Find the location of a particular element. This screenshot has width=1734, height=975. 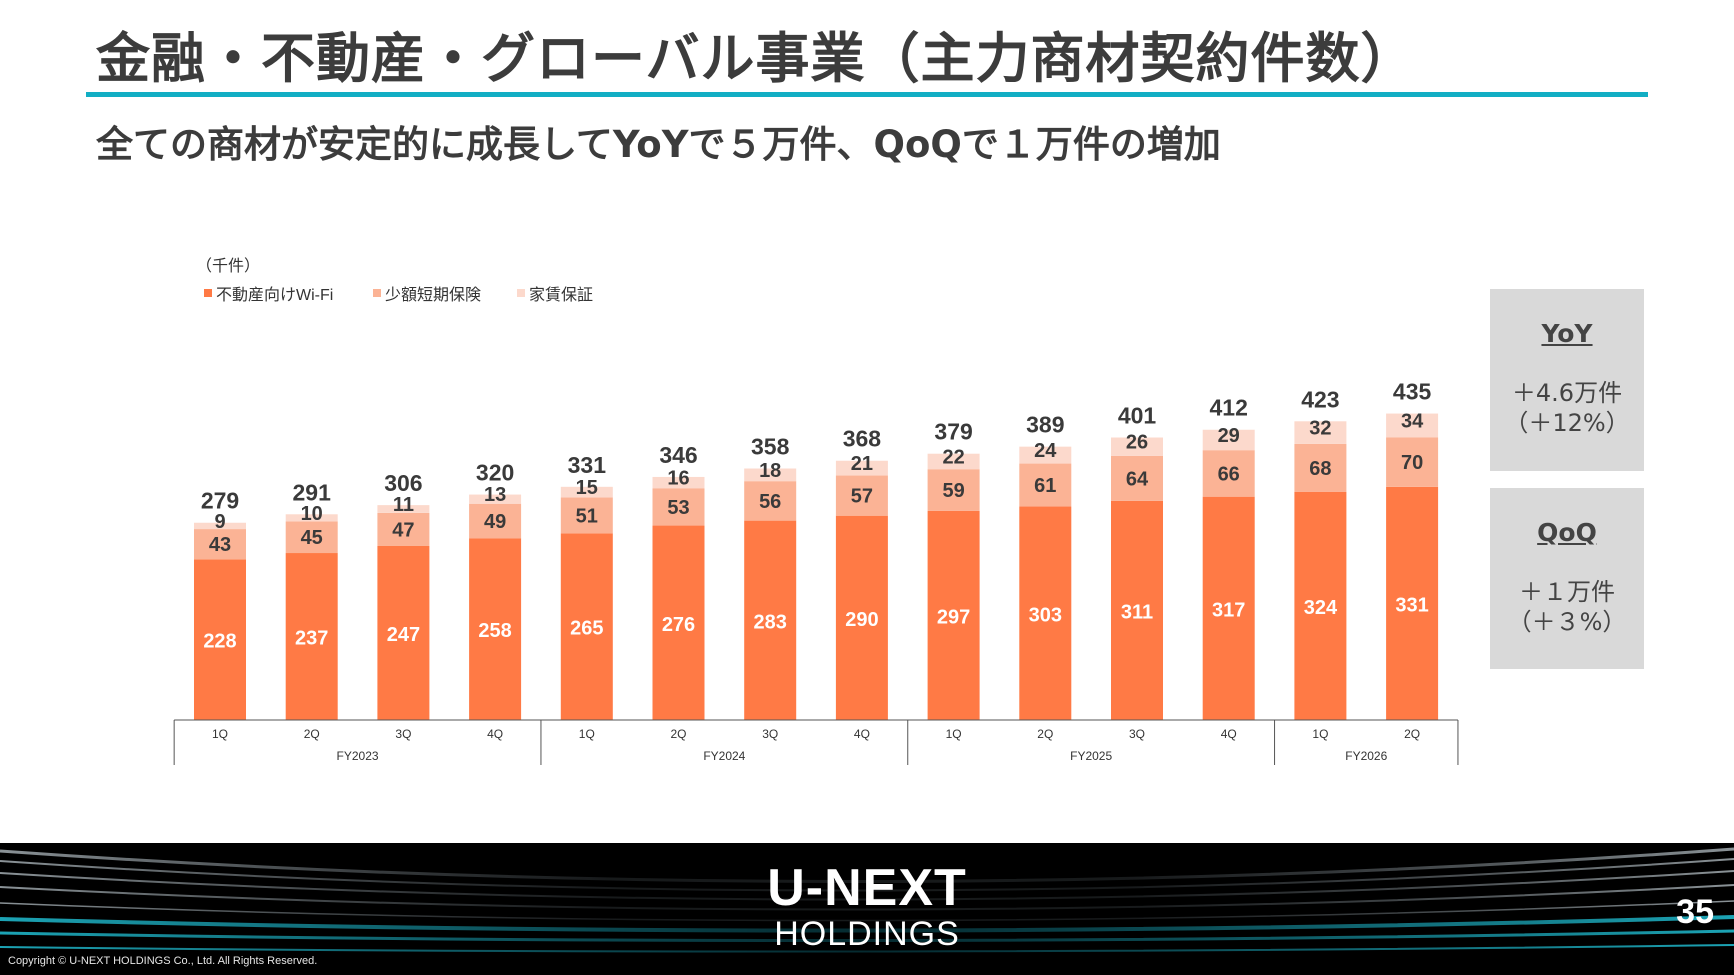

bar-value-label: 49 is located at coordinates (495, 522).